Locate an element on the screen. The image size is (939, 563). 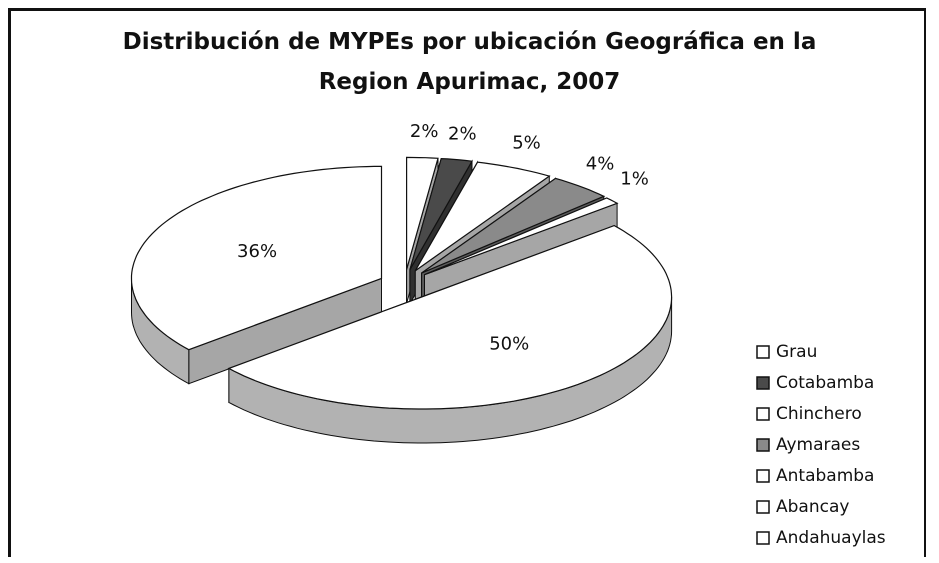
data-label: 1% is located at coordinates (634, 179).